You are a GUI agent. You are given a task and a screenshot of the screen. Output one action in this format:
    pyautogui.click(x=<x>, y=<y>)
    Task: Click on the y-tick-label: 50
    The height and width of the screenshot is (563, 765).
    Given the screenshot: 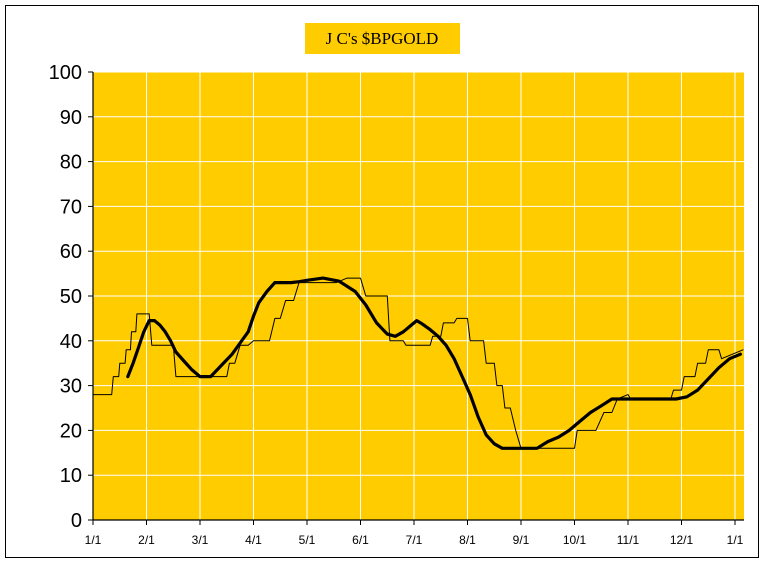 What is the action you would take?
    pyautogui.click(x=71, y=297)
    